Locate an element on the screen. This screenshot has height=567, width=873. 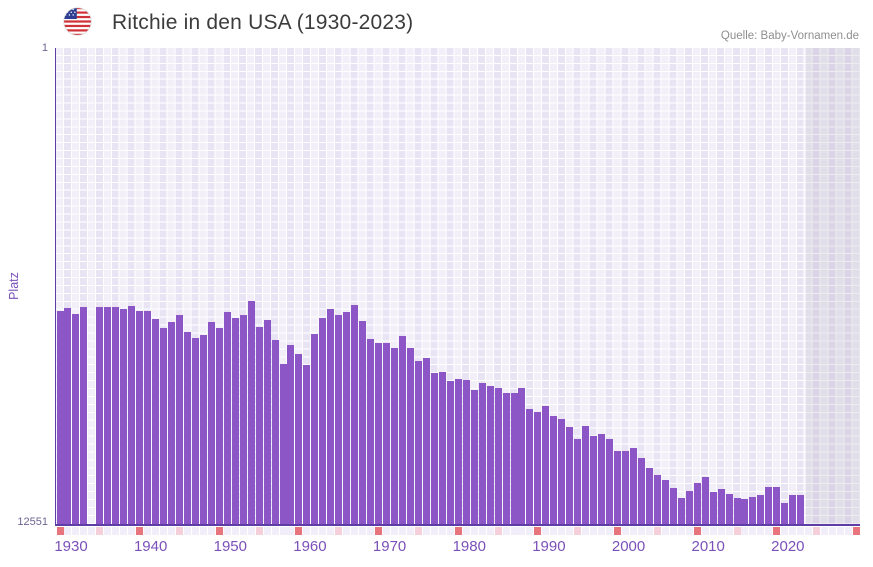
bar-1981 is located at coordinates (466, 452).